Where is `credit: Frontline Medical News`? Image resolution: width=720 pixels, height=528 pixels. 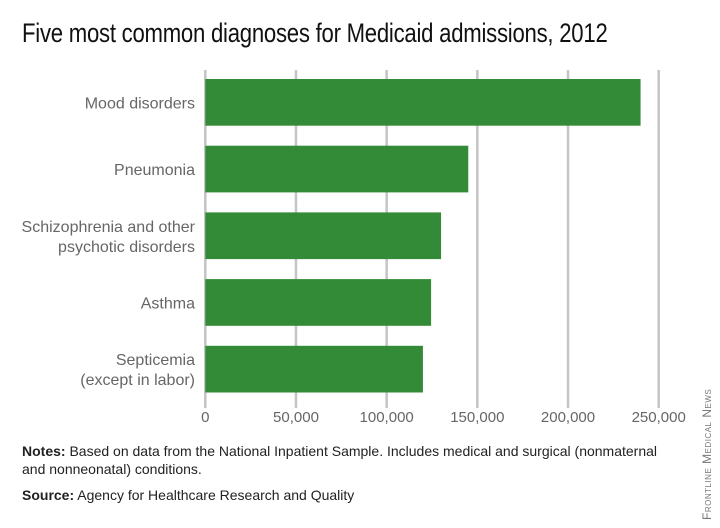
credit: Frontline Medical News is located at coordinates (707, 454).